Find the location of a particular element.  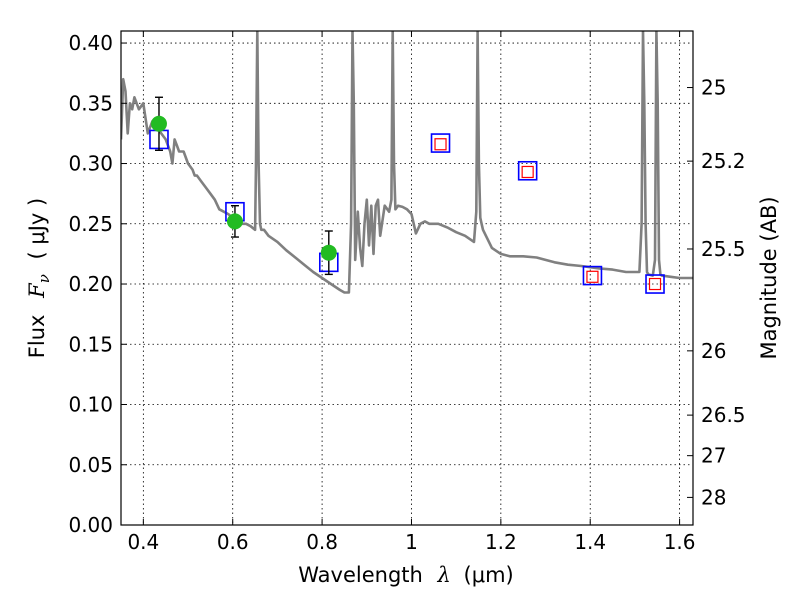

x-tick-label: 1.2 is located at coordinates (501, 542).